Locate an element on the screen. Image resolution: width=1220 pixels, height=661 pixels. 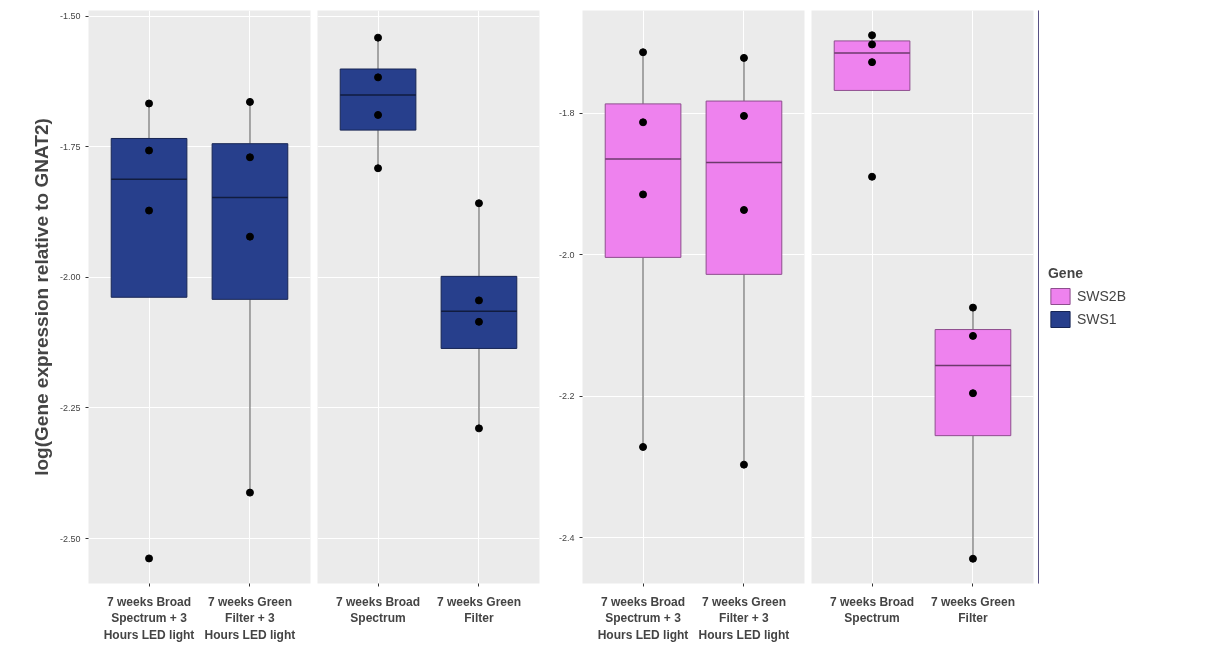
y-tick-label: -1.75 is located at coordinates (70, 146).